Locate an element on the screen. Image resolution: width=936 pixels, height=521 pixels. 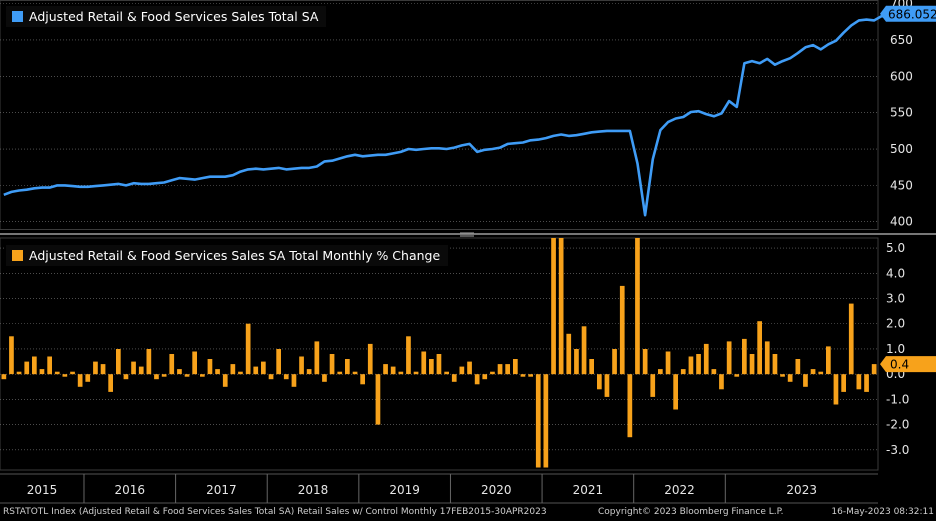
line-last-value-callout: 686.052 is located at coordinates (908, 13).